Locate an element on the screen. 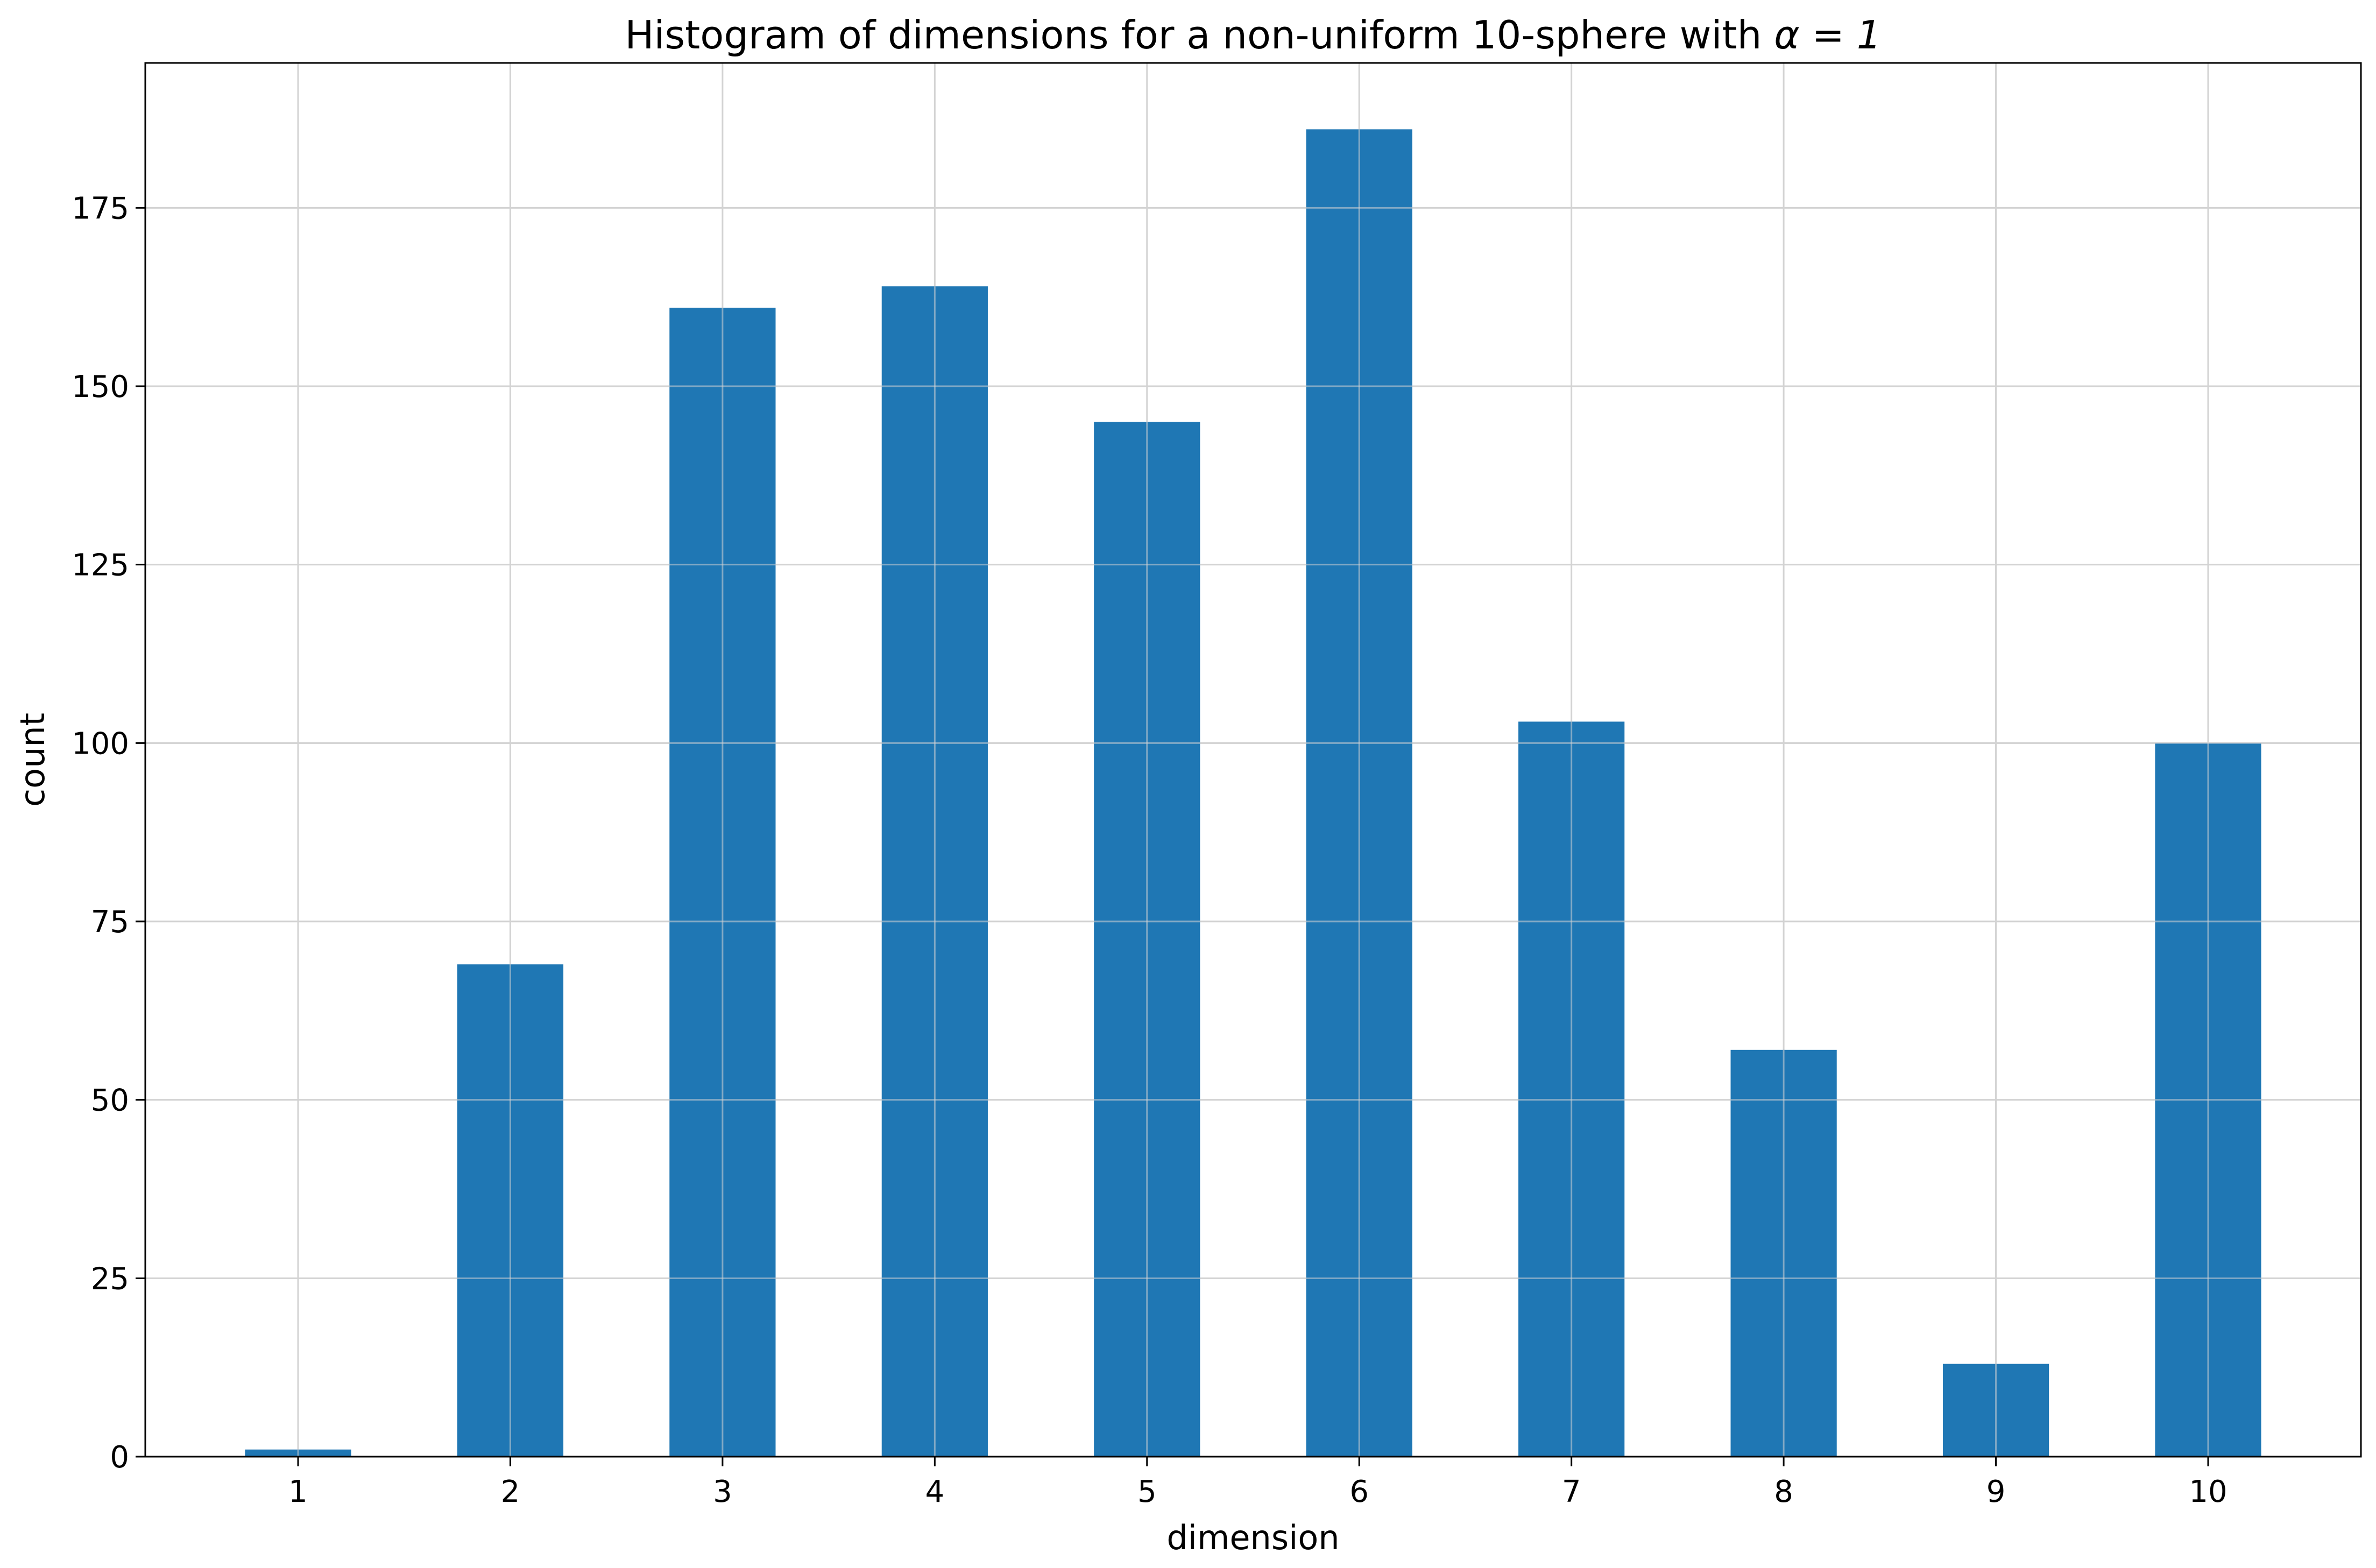 Image resolution: width=2376 pixels, height=1568 pixels. y-tick-label: 75 is located at coordinates (110, 922).